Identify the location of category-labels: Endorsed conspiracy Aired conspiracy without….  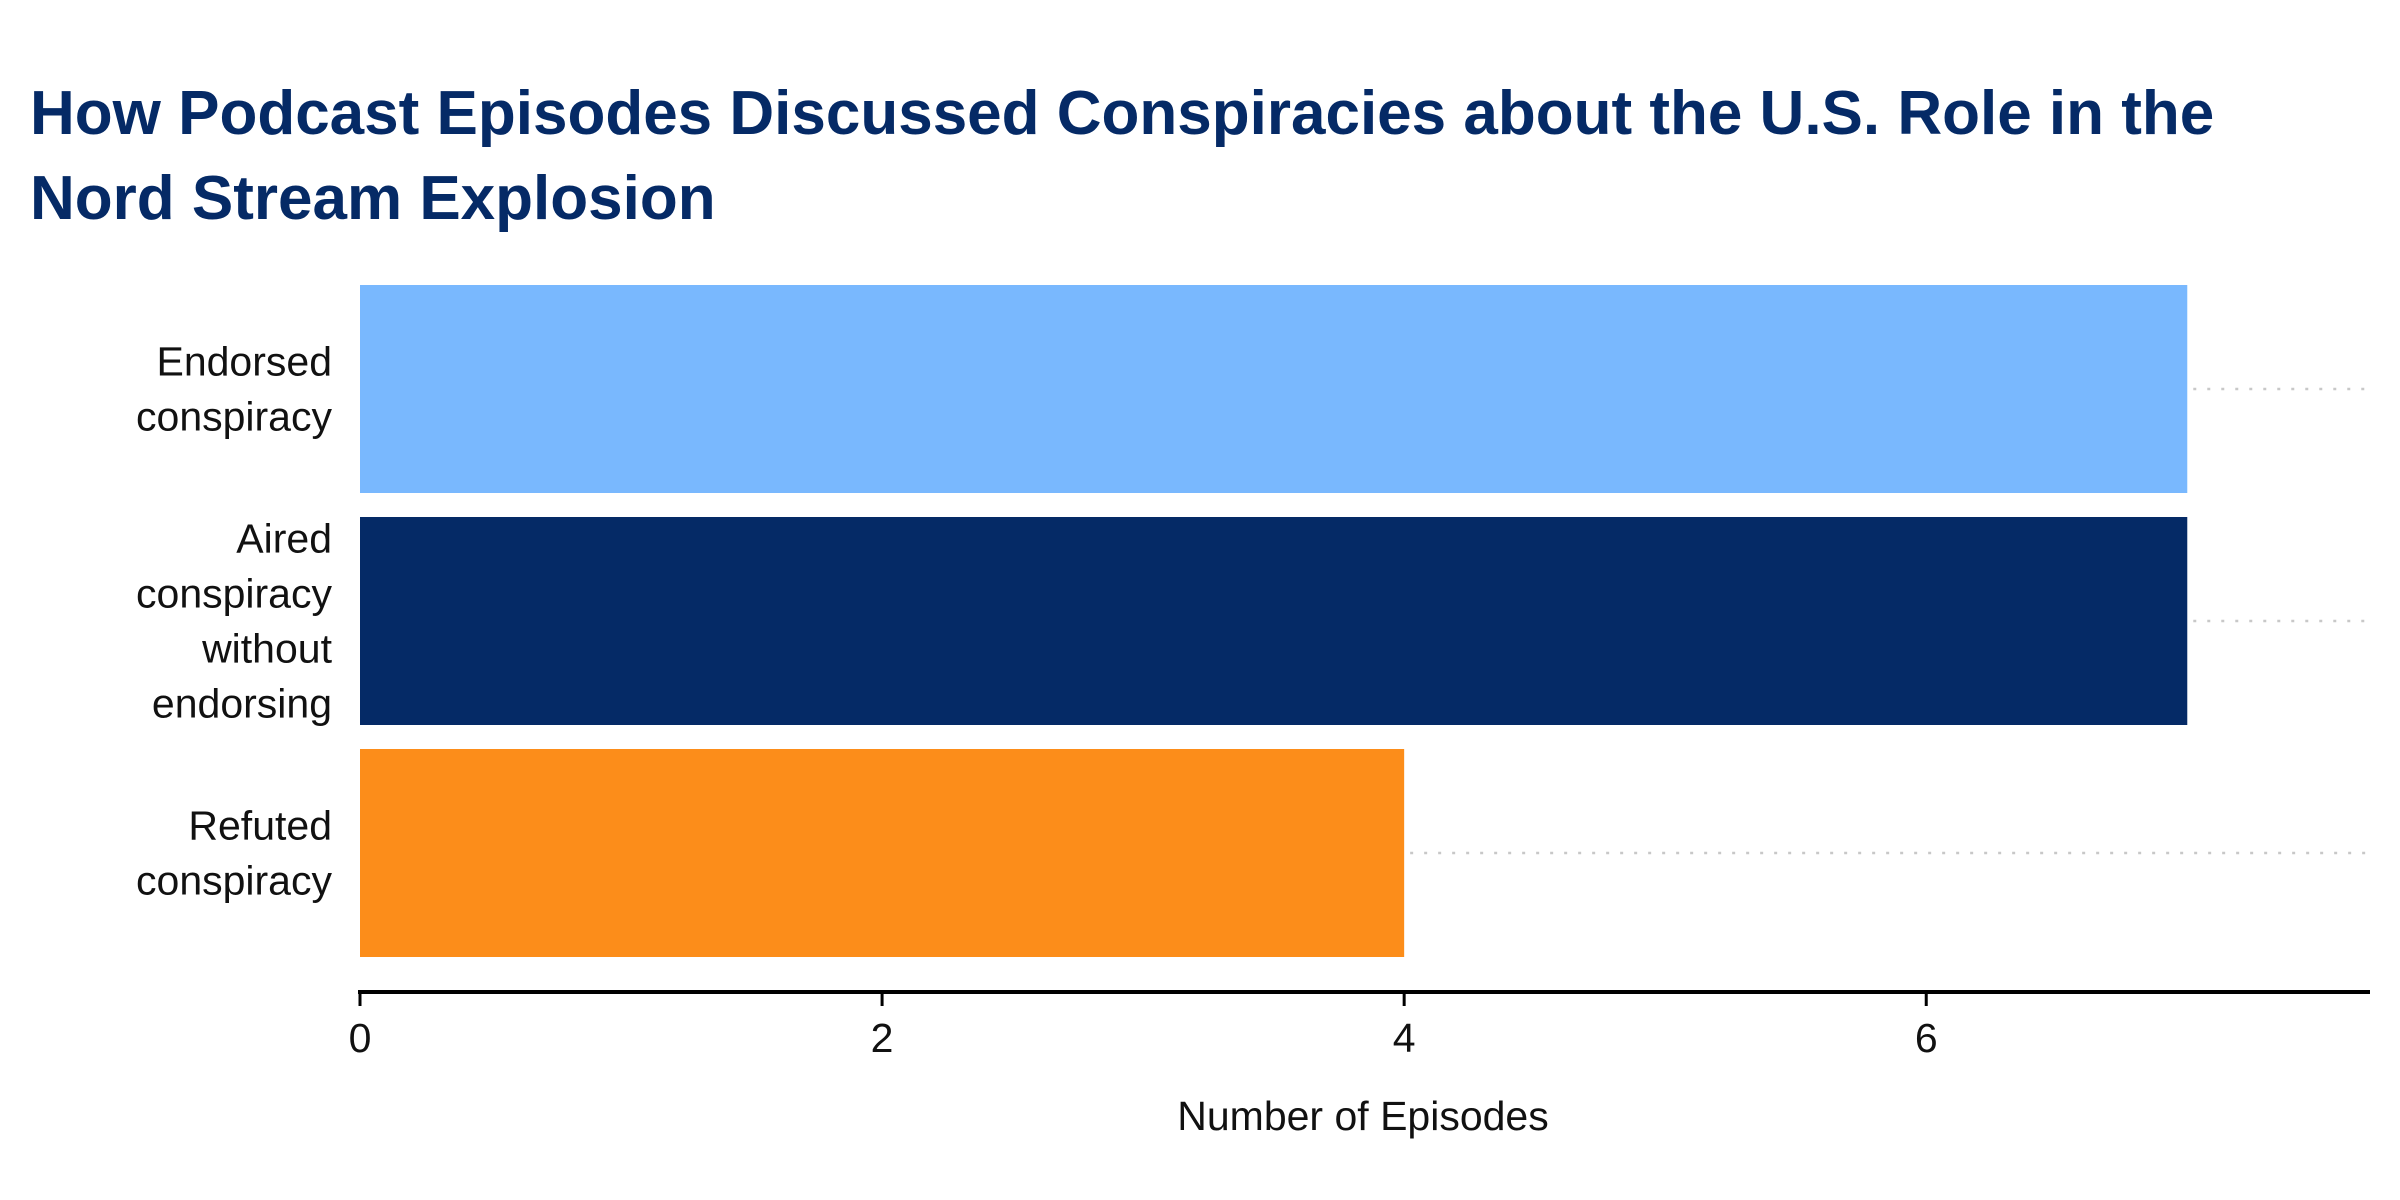
(234, 621).